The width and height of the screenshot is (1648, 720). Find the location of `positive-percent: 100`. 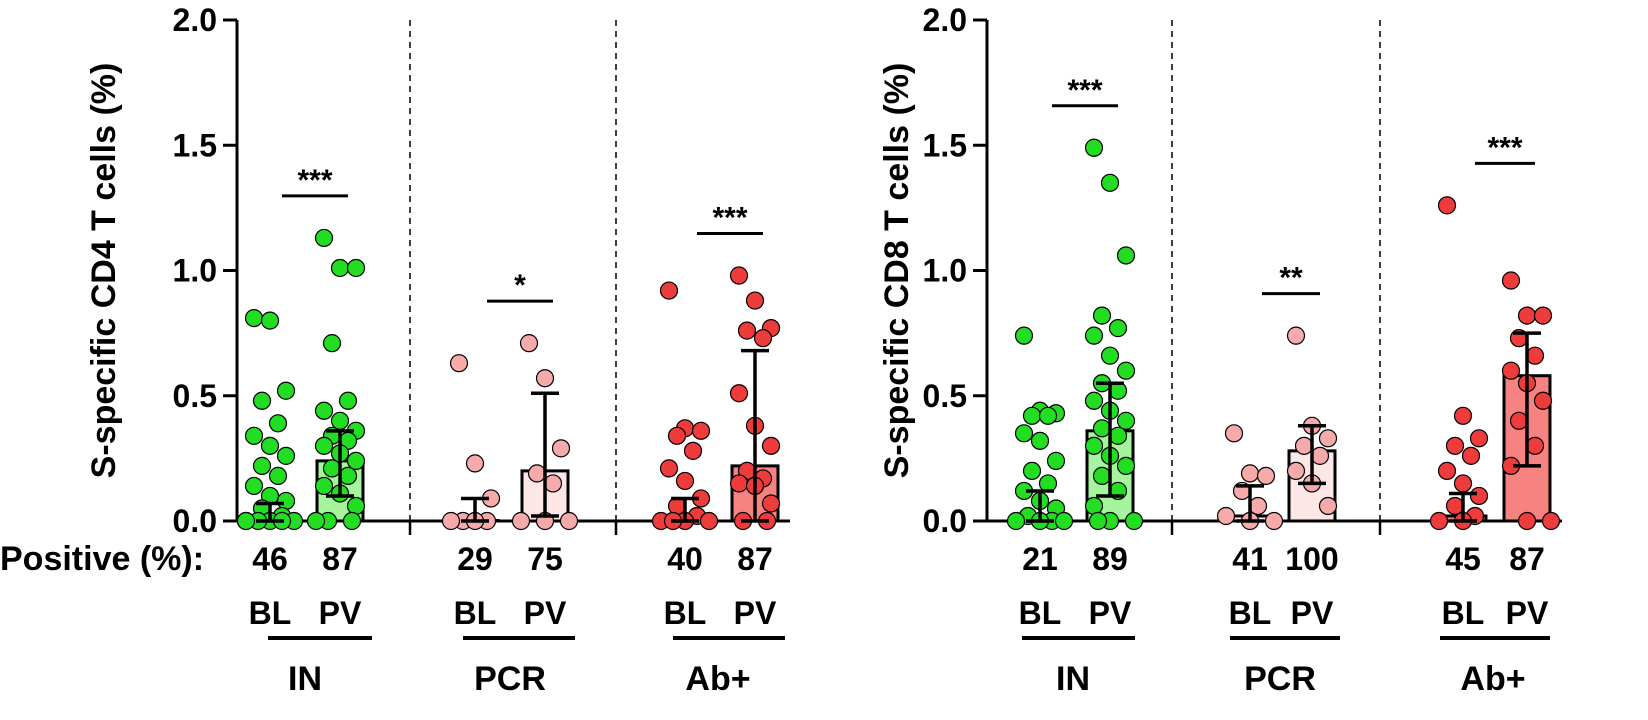

positive-percent: 100 is located at coordinates (1311, 559).